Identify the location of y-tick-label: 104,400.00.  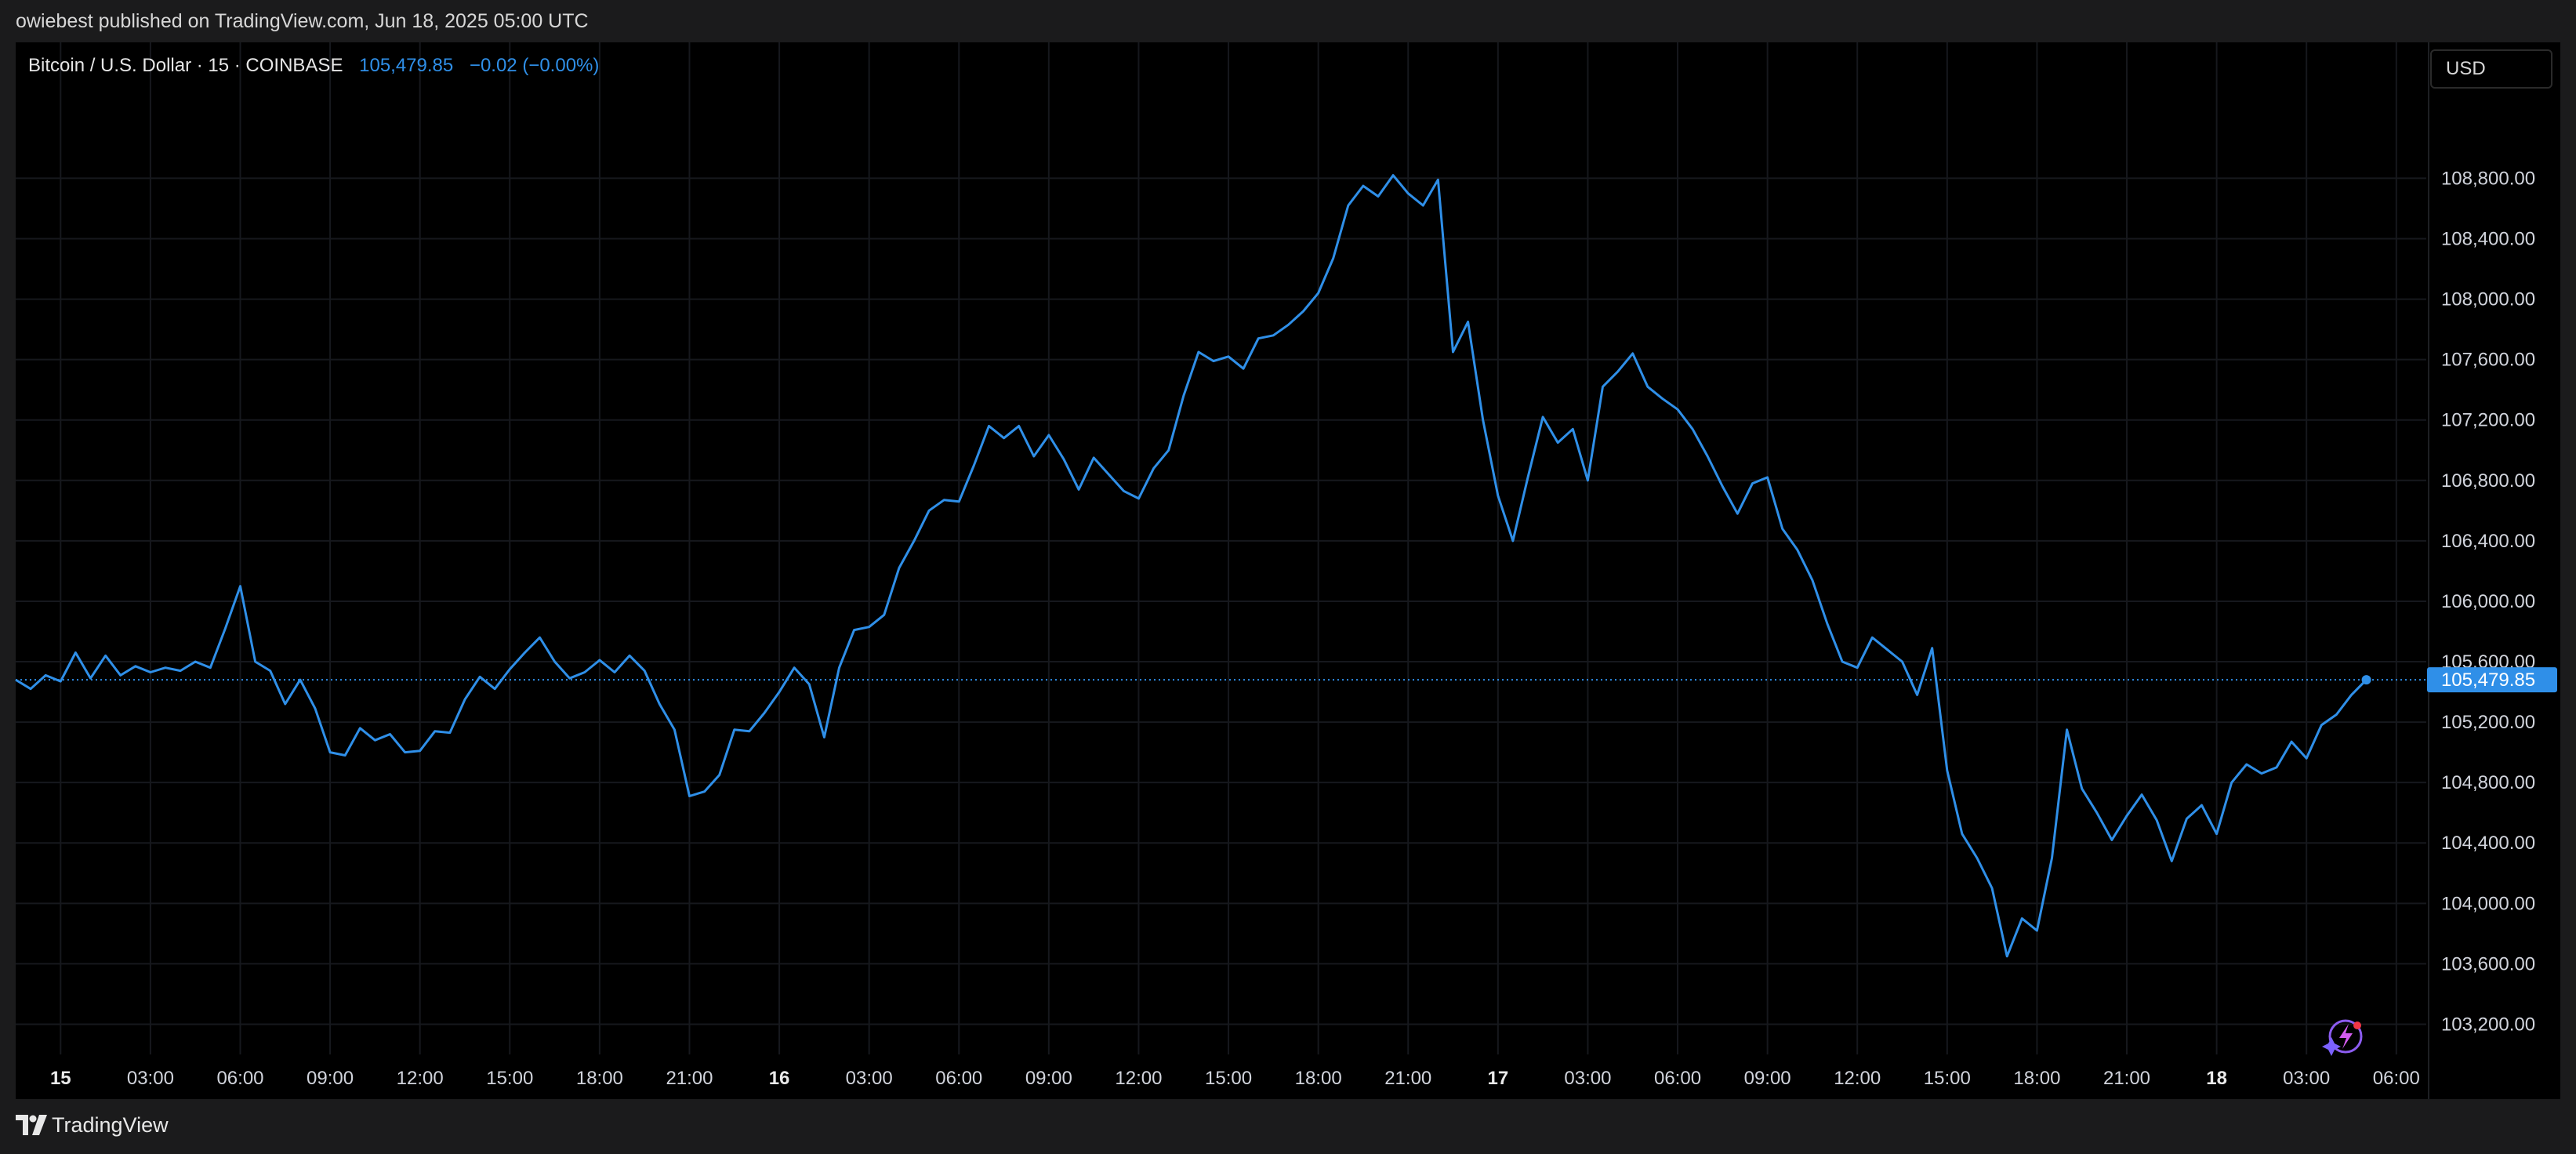
(2488, 843).